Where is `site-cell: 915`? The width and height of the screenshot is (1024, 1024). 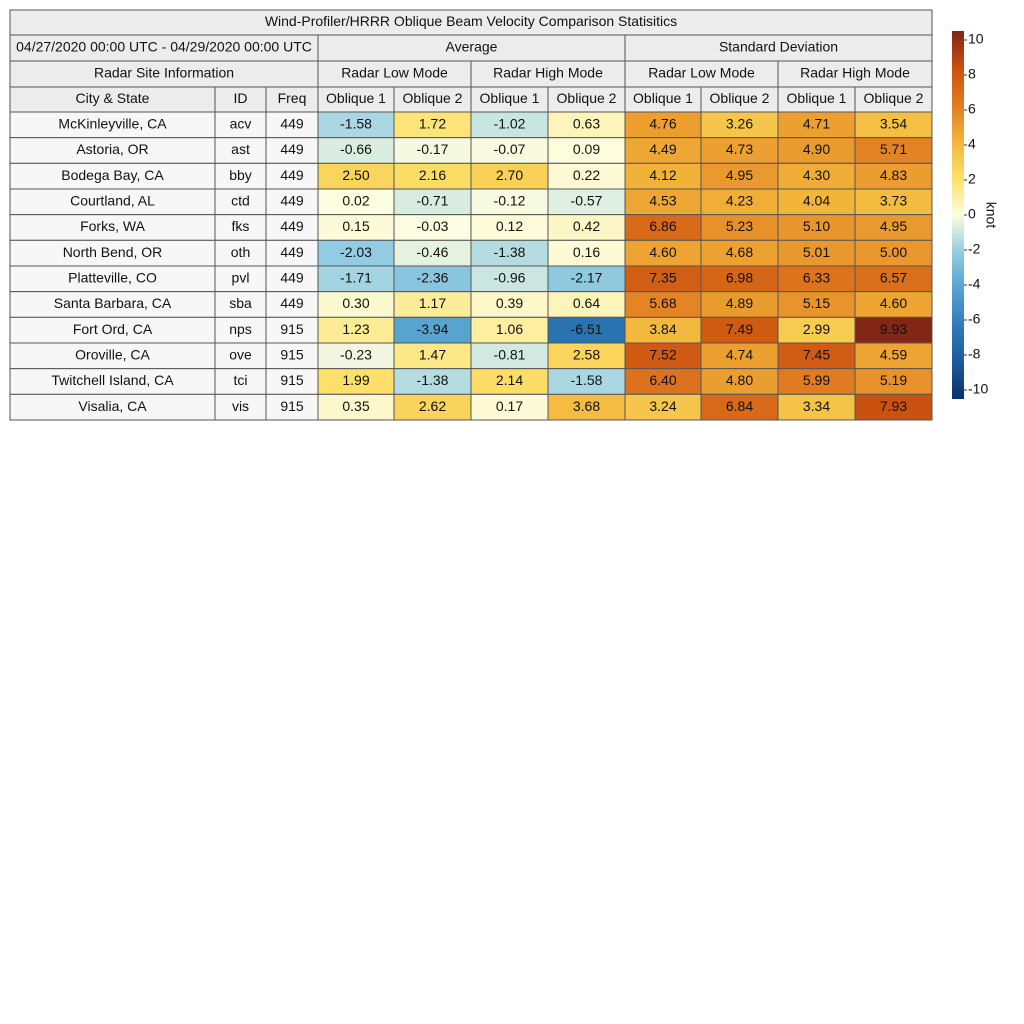 site-cell: 915 is located at coordinates (292, 355).